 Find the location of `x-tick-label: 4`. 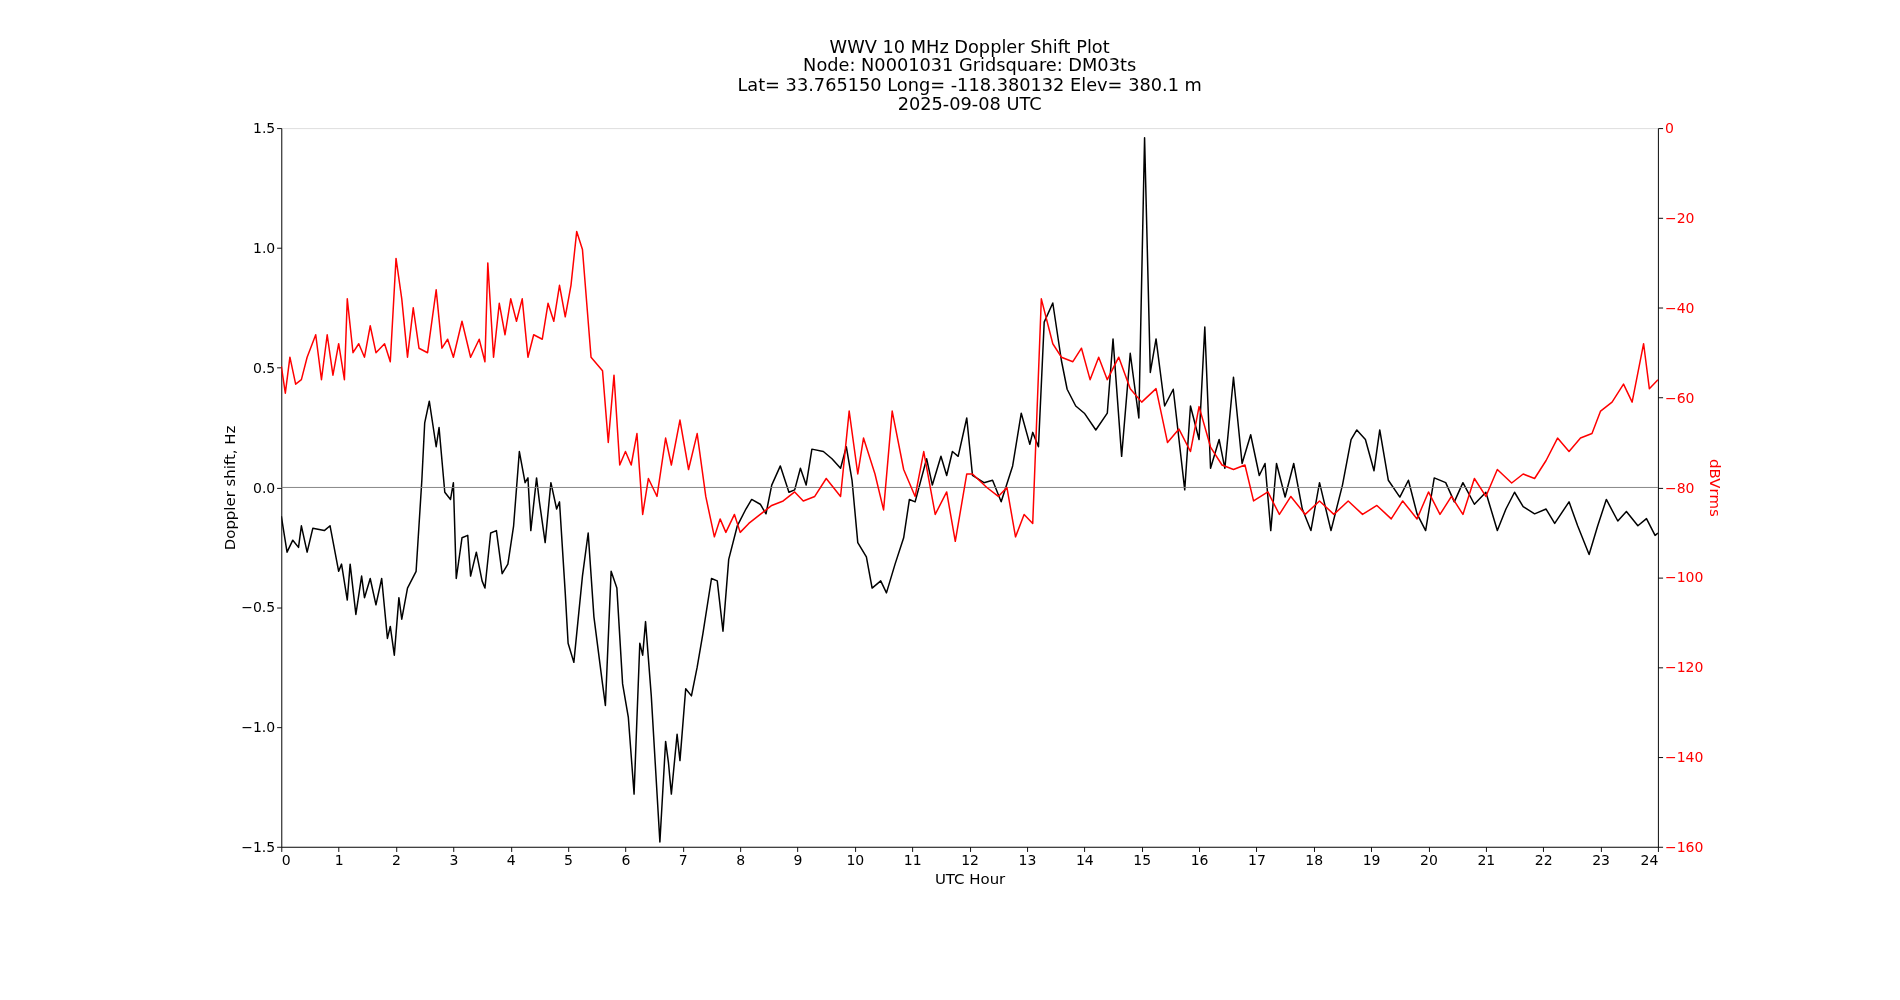

x-tick-label: 4 is located at coordinates (511, 860).